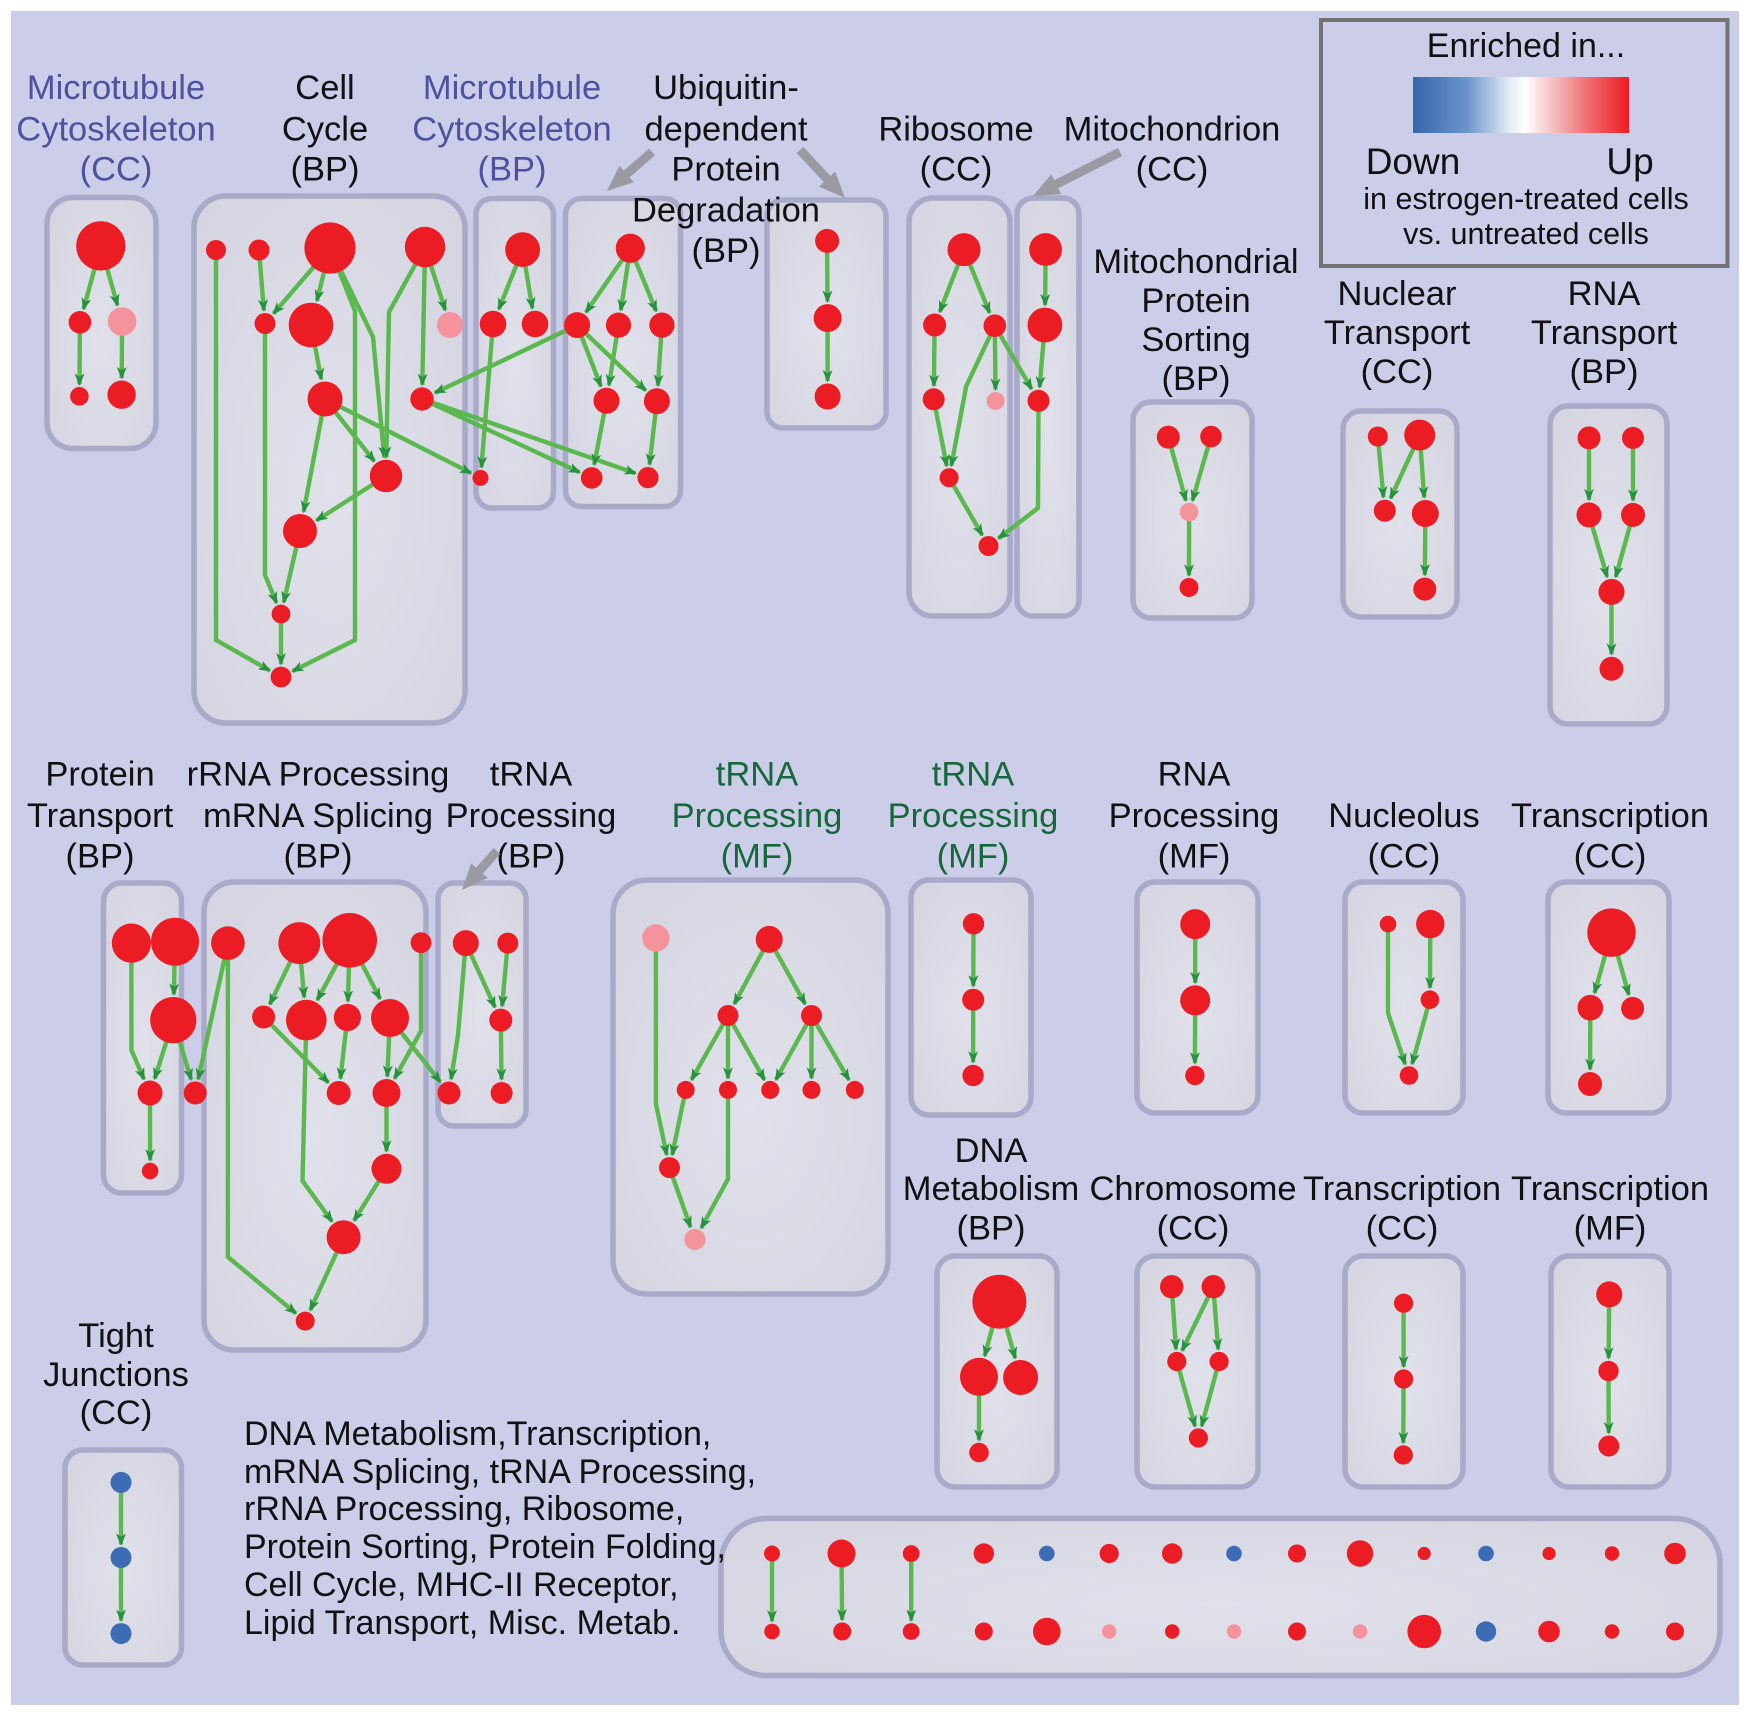 This screenshot has width=1750, height=1720. I want to click on svg-text: Mitochondrion, so click(1172, 130).